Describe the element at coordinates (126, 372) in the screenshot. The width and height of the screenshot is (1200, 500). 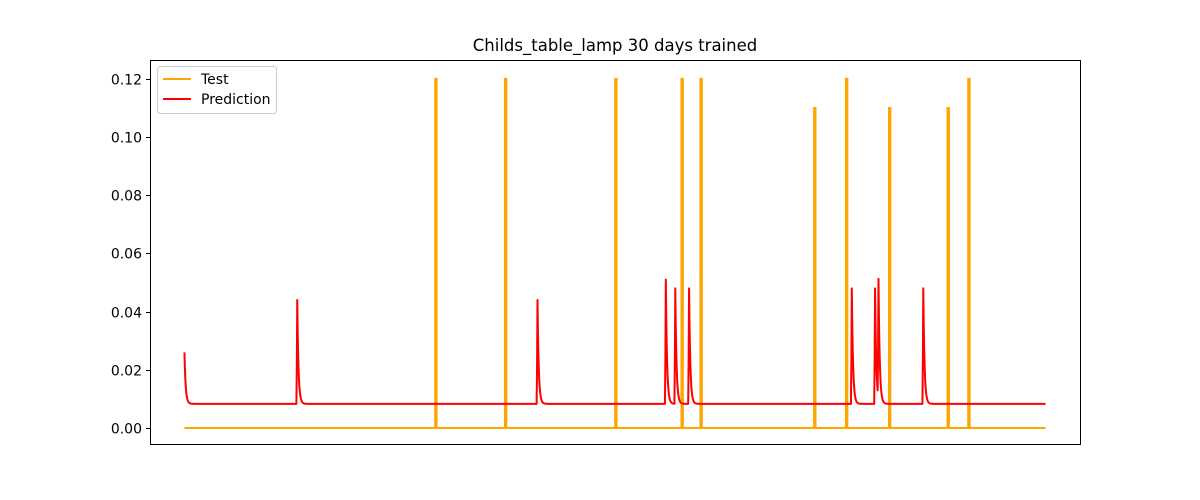
I see `y-tick-label: 0.02` at that location.